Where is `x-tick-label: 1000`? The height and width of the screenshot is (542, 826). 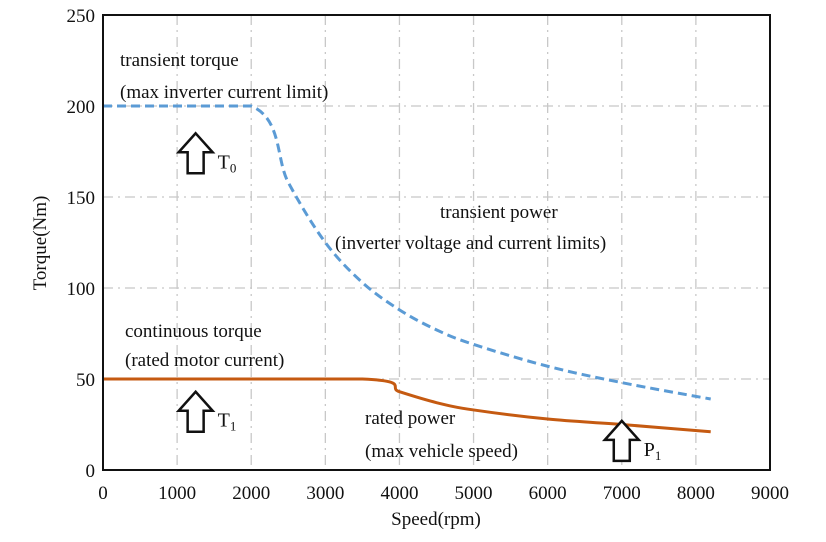 x-tick-label: 1000 is located at coordinates (177, 493).